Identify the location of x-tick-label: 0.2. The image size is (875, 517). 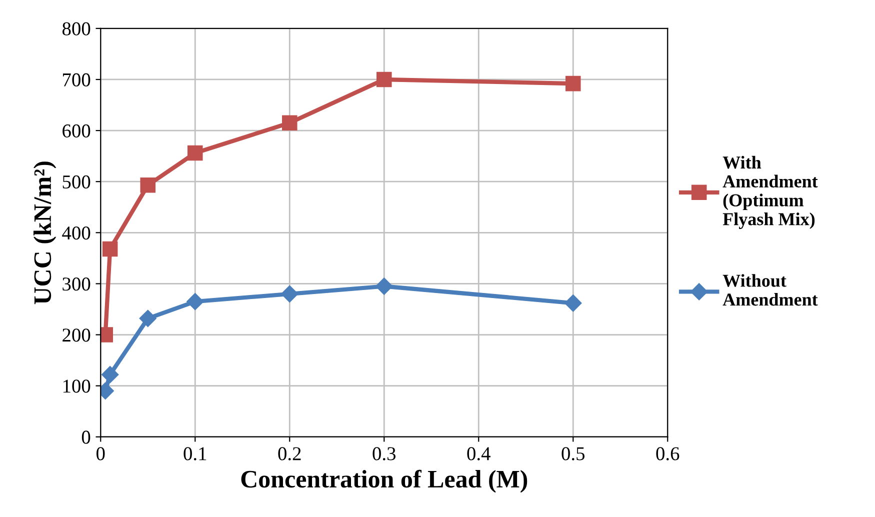
(289, 453).